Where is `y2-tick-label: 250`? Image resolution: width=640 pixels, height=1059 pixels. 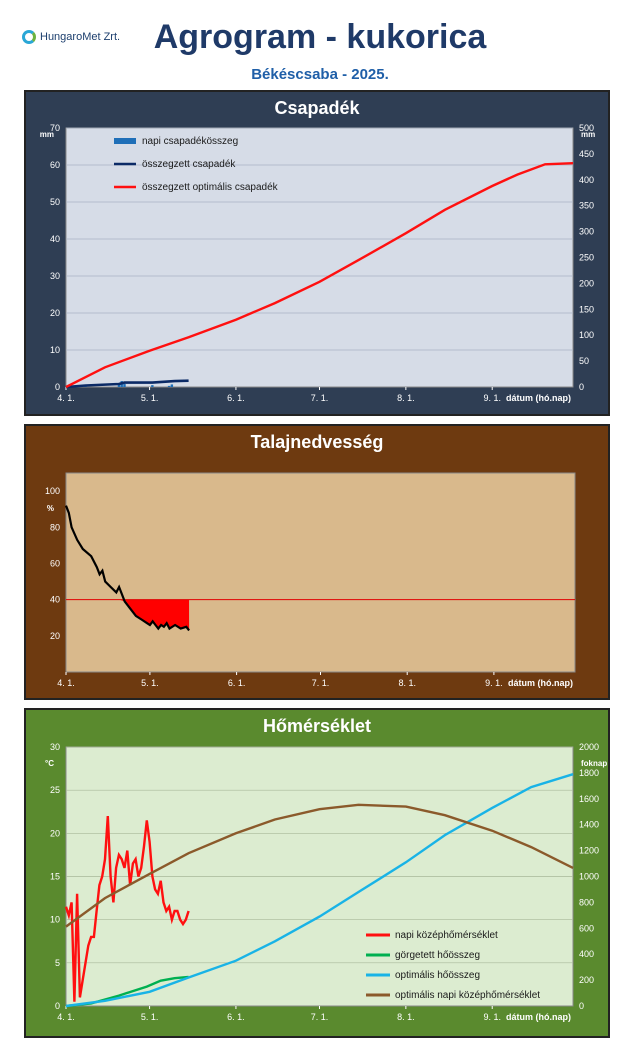
y2-tick-label: 250 is located at coordinates (586, 258).